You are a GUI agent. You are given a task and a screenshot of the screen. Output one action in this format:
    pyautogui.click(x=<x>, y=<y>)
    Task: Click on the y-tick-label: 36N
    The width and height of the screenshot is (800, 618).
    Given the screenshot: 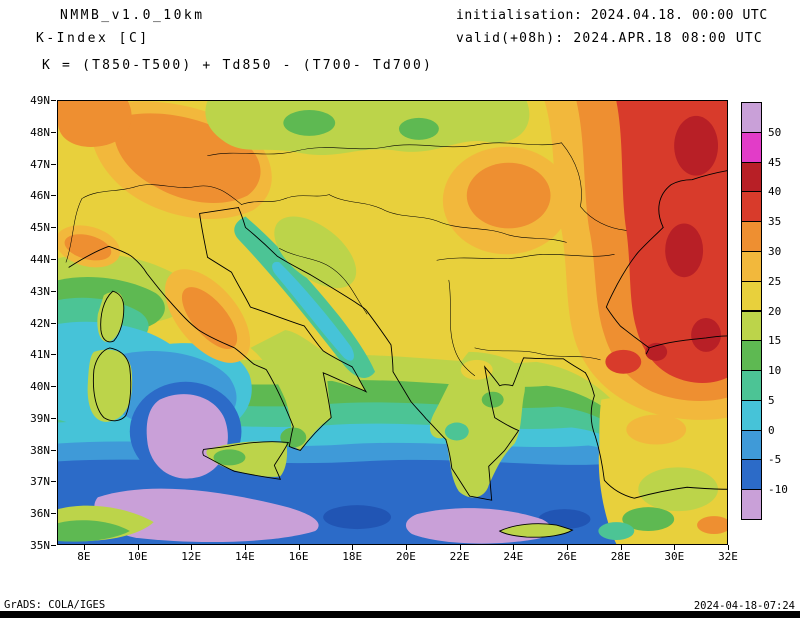 What is the action you would take?
    pyautogui.click(x=40, y=514)
    